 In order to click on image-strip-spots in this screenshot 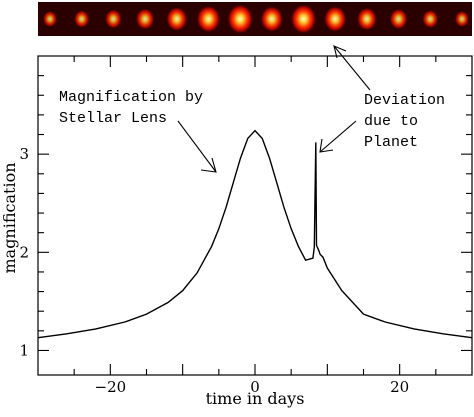, I will do `click(256, 19)`.